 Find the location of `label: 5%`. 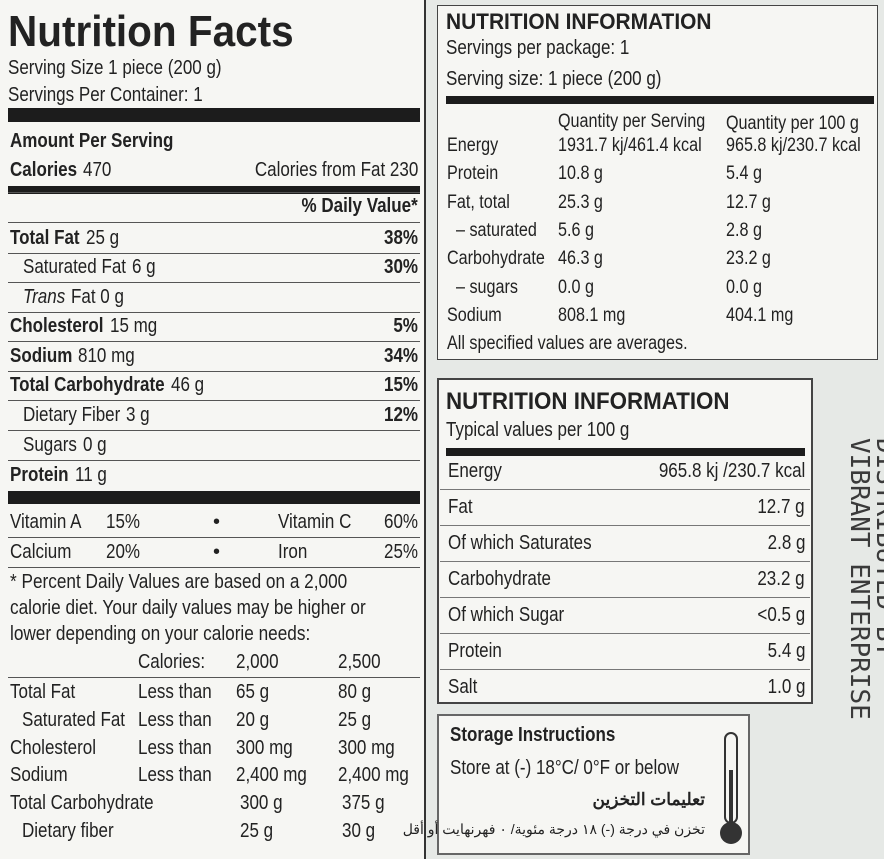

label: 5% is located at coordinates (405, 325).